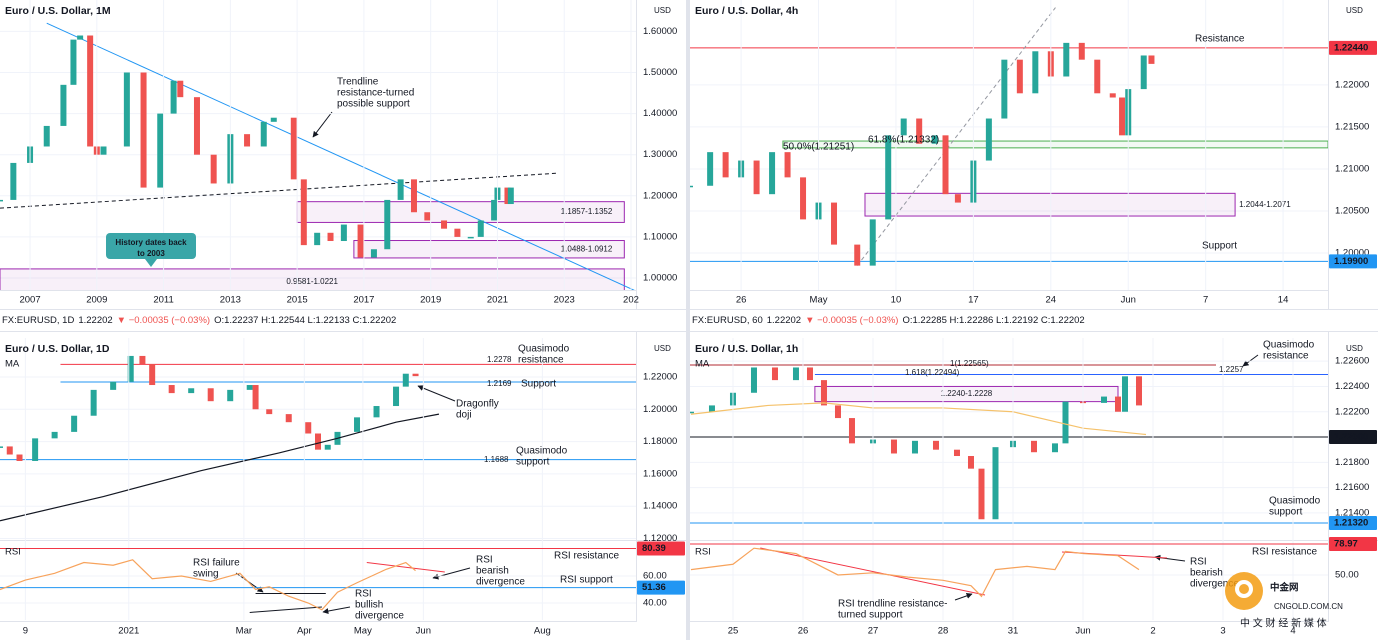 The image size is (1378, 640). What do you see at coordinates (151, 242) in the screenshot?
I see `annotation: History dates back` at bounding box center [151, 242].